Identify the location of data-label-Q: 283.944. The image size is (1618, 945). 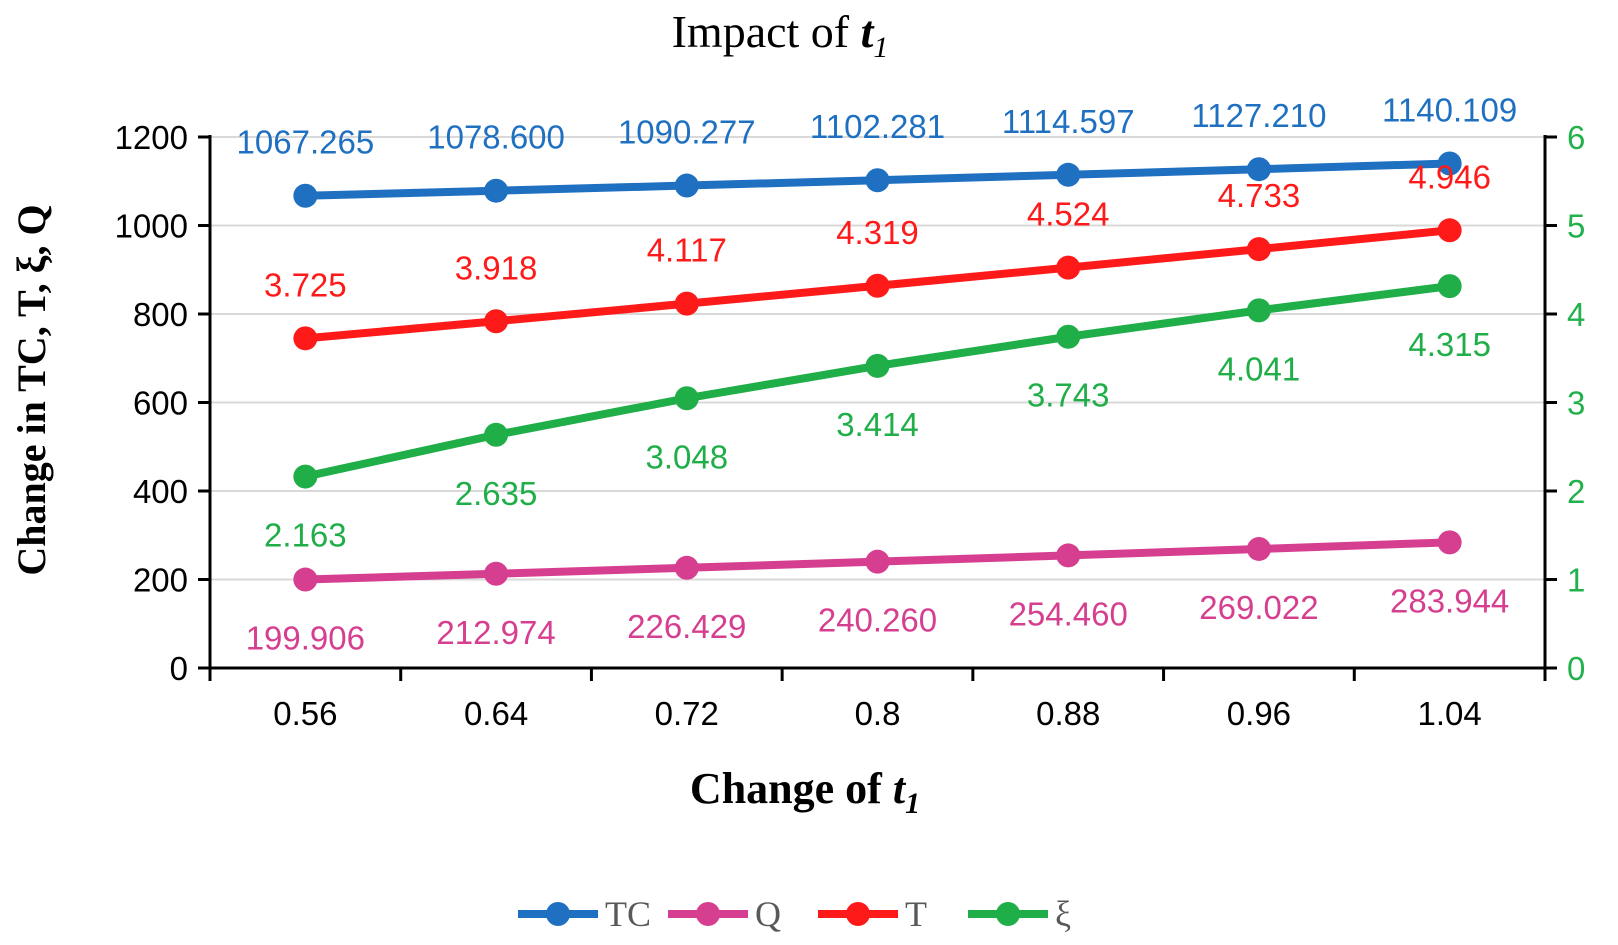
(1449, 600).